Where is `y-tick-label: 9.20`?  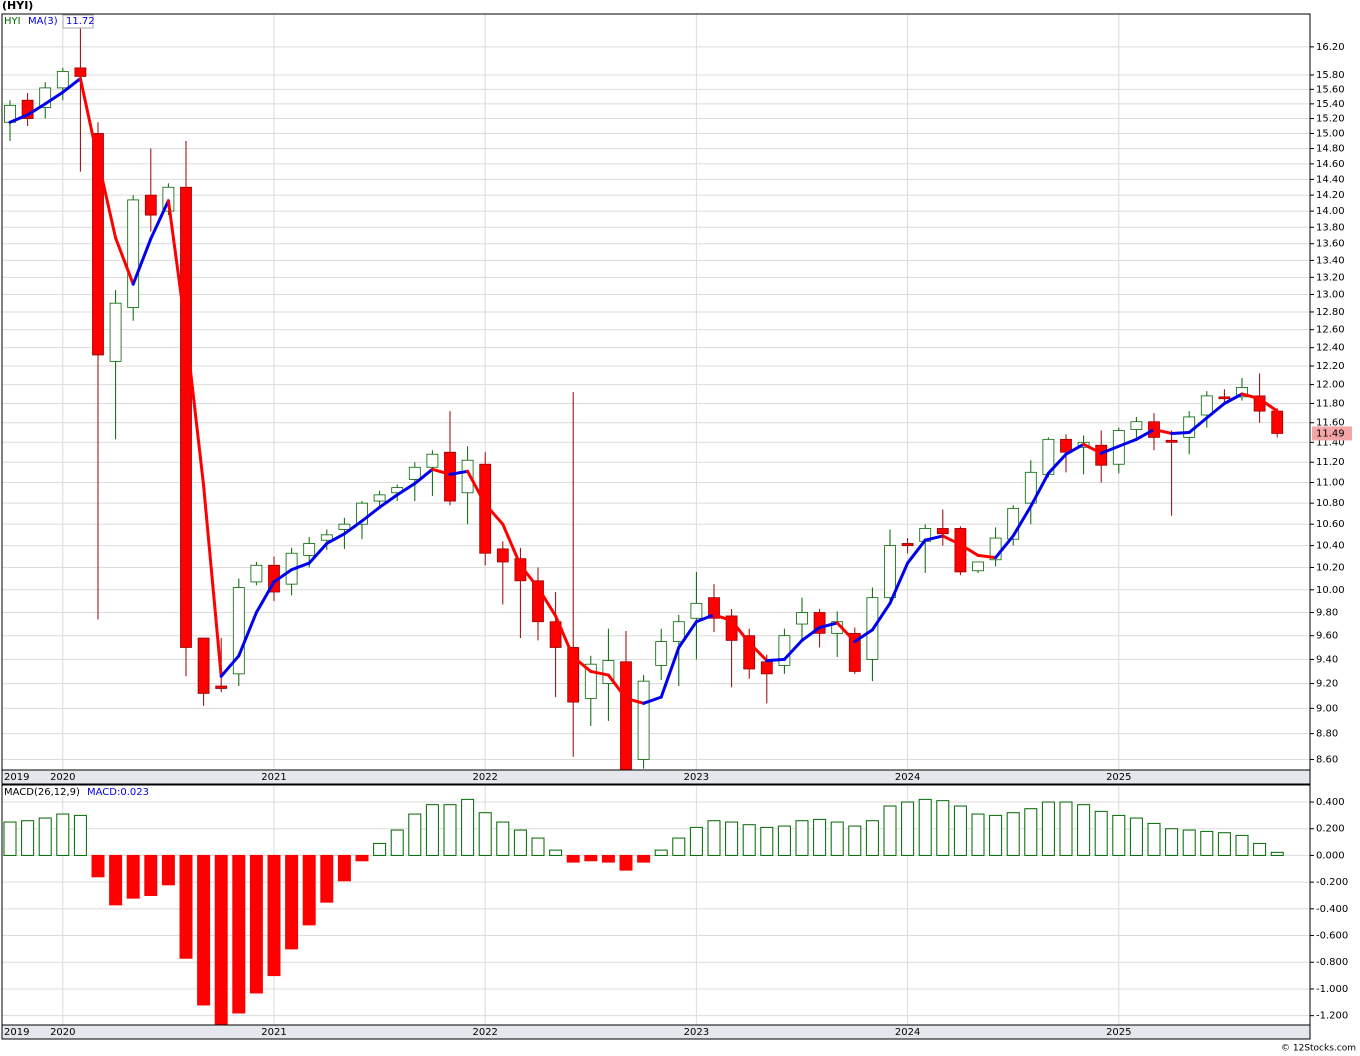
y-tick-label: 9.20 is located at coordinates (1327, 684).